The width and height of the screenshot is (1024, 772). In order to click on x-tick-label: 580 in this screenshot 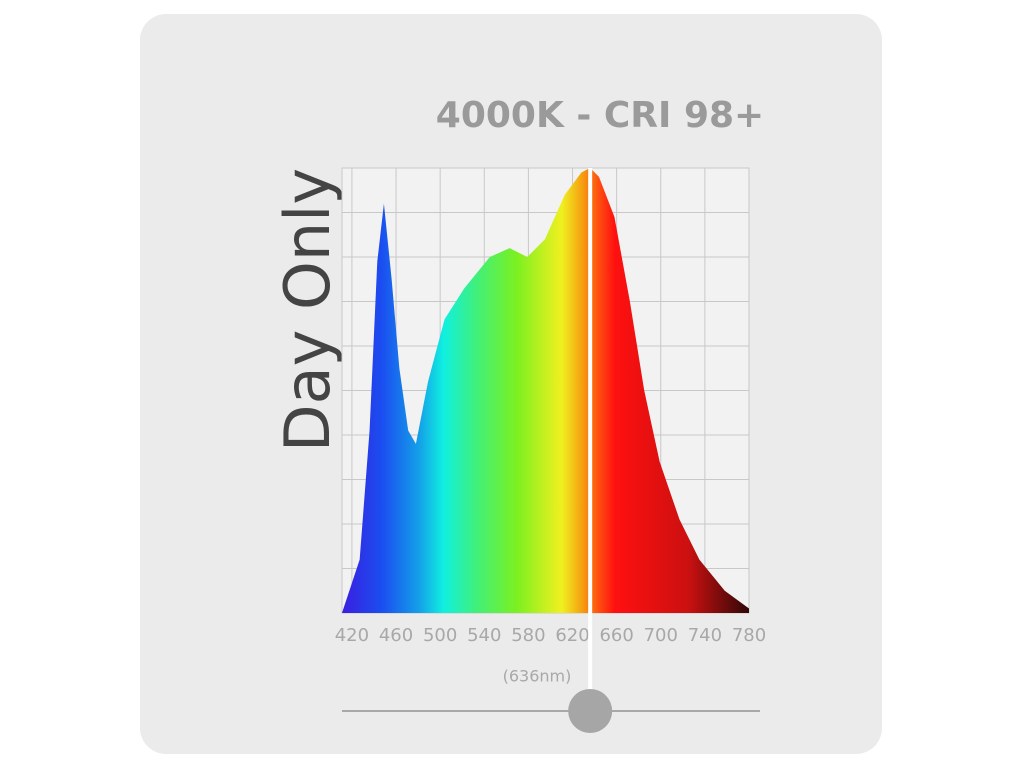, I will do `click(528, 635)`.